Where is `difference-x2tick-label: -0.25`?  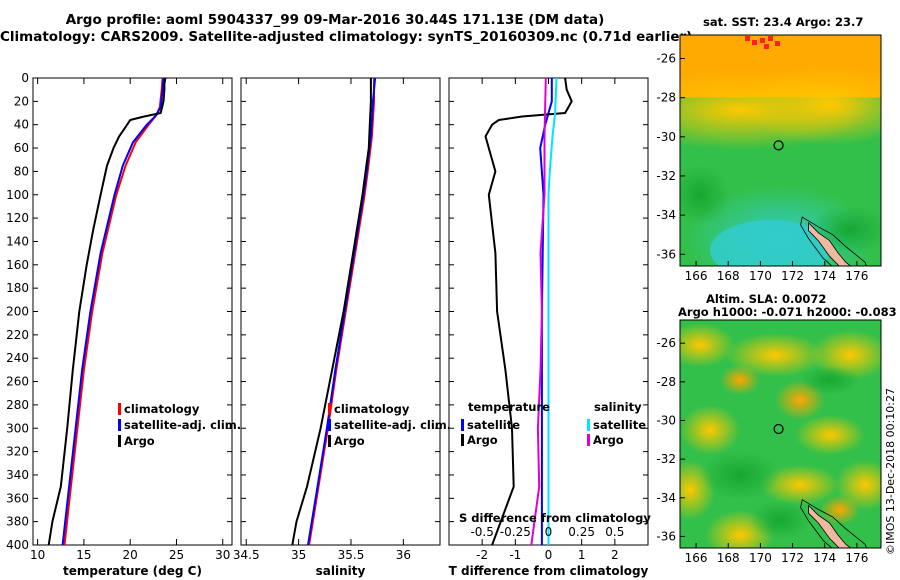
difference-x2tick-label: -0.25 is located at coordinates (515, 532).